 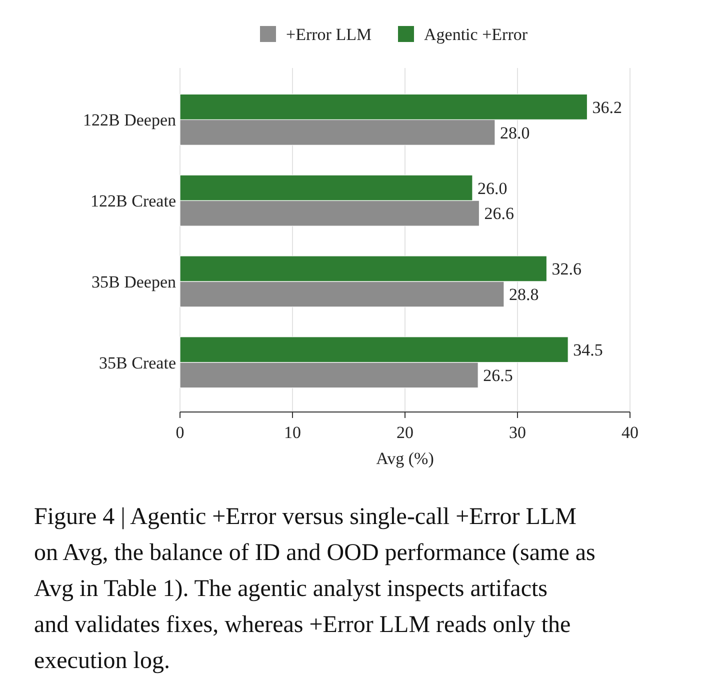 What do you see at coordinates (515, 132) in the screenshot?
I see `data-label: 28.0` at bounding box center [515, 132].